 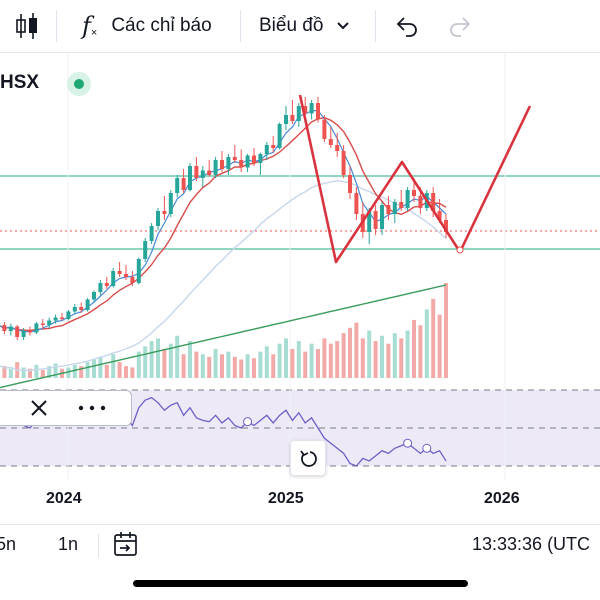 I want to click on undo-button, so click(x=407, y=26).